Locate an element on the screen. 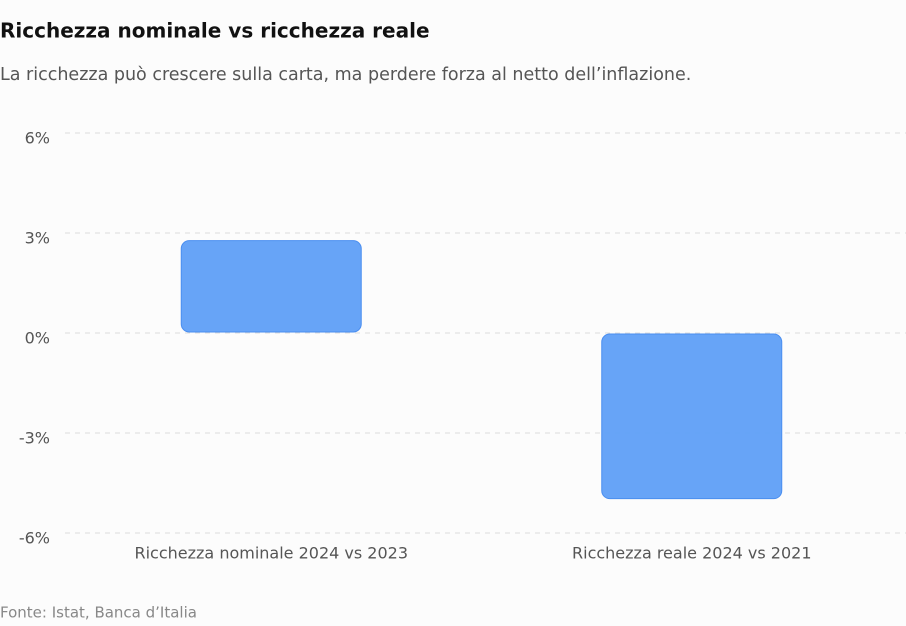  x-tick-label: Ricchezza reale 2024 vs 2021 is located at coordinates (692, 553).